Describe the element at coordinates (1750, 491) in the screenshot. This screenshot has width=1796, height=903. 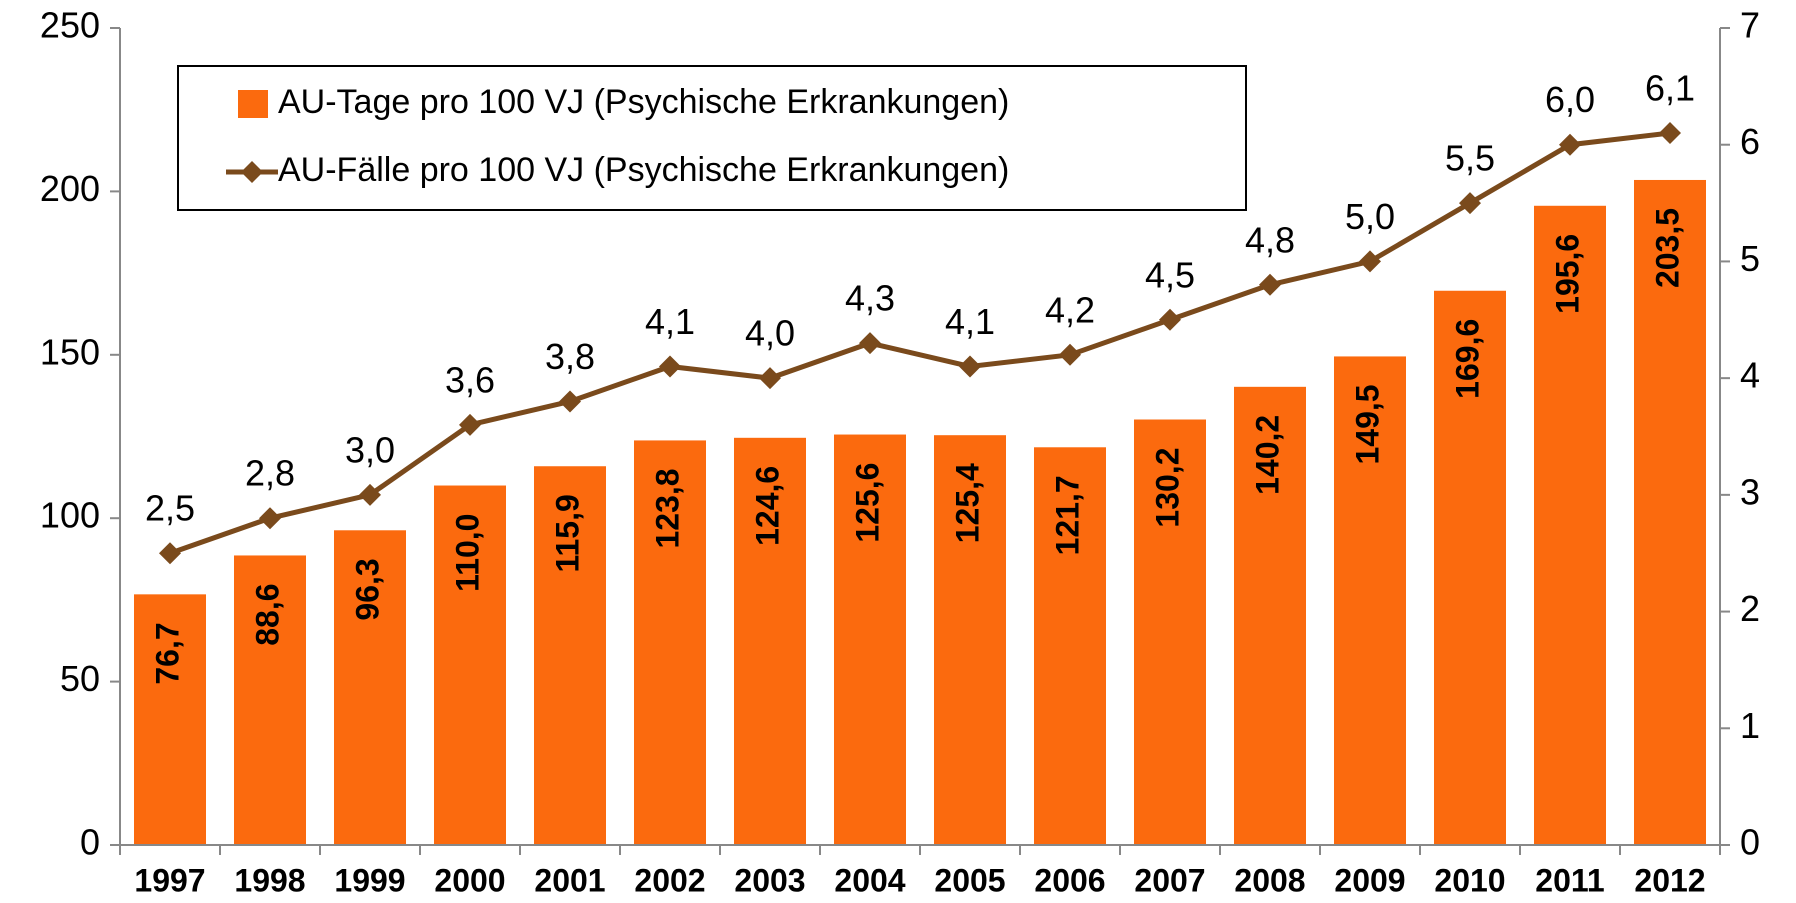
I see `y2-tick-label: 3` at that location.